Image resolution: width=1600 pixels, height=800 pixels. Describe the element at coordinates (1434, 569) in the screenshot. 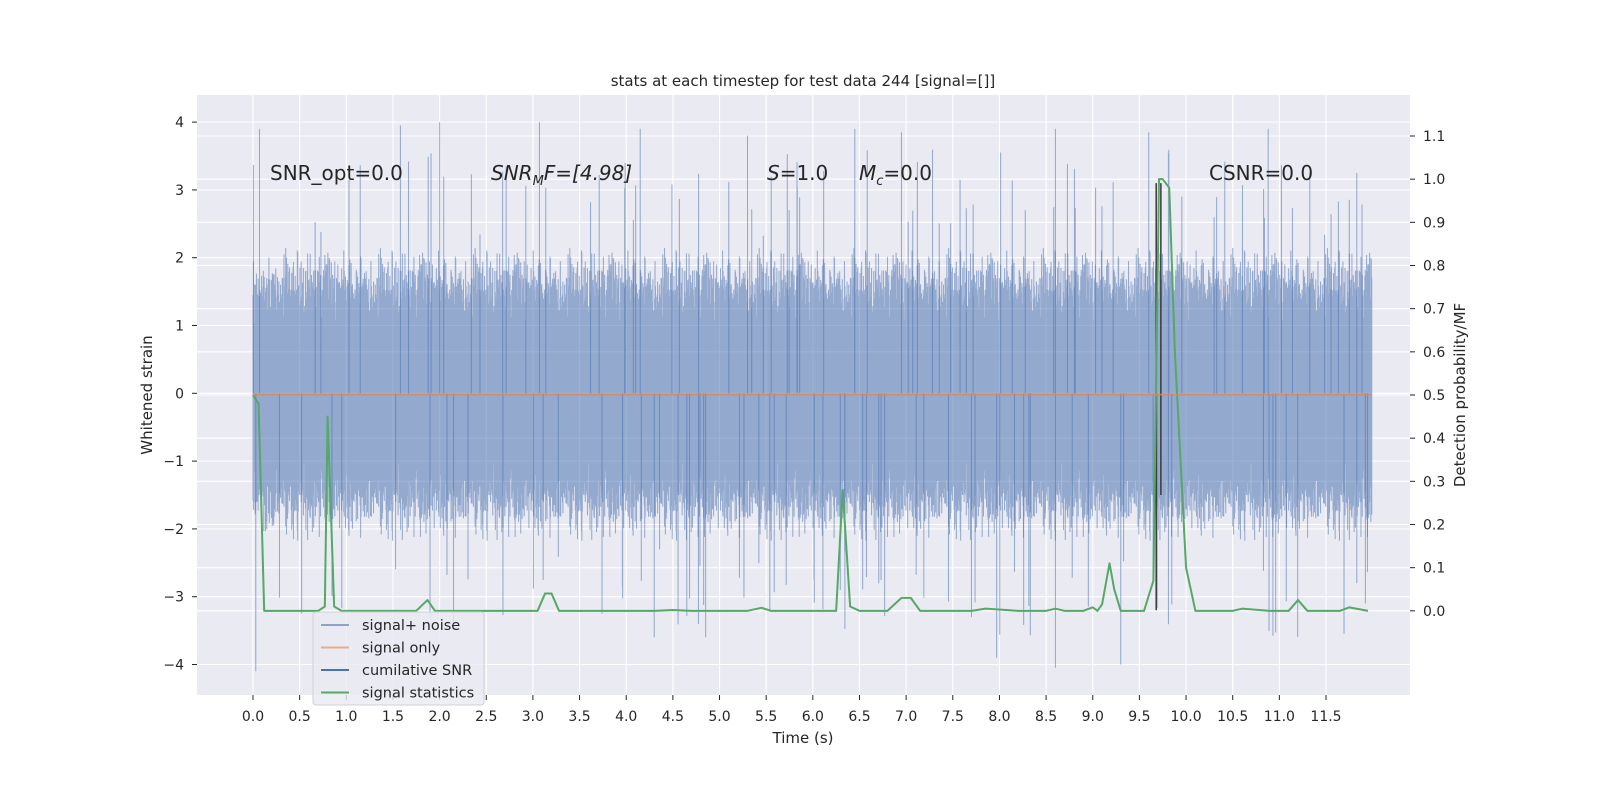

I see `y-right-tick-label: 0.1` at that location.